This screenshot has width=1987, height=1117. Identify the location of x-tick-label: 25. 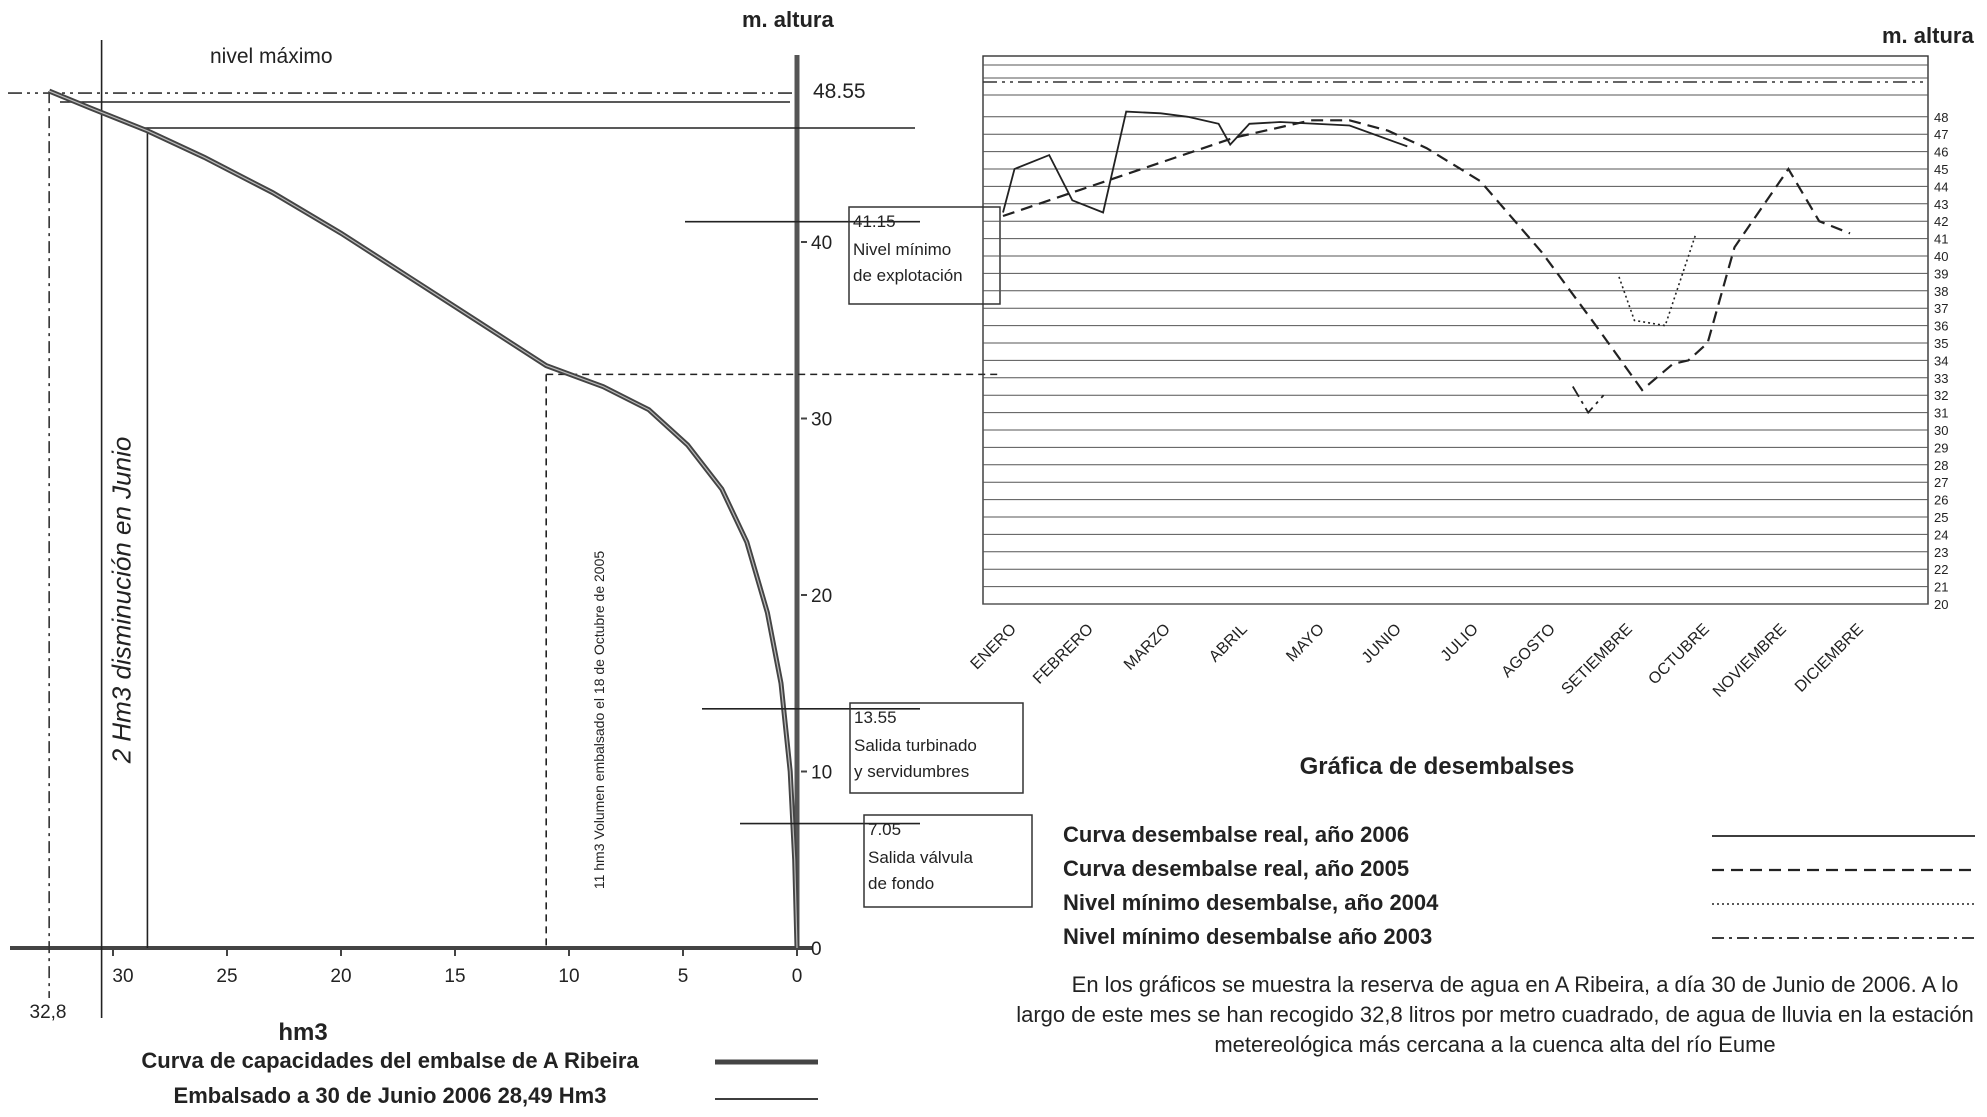
(226, 976).